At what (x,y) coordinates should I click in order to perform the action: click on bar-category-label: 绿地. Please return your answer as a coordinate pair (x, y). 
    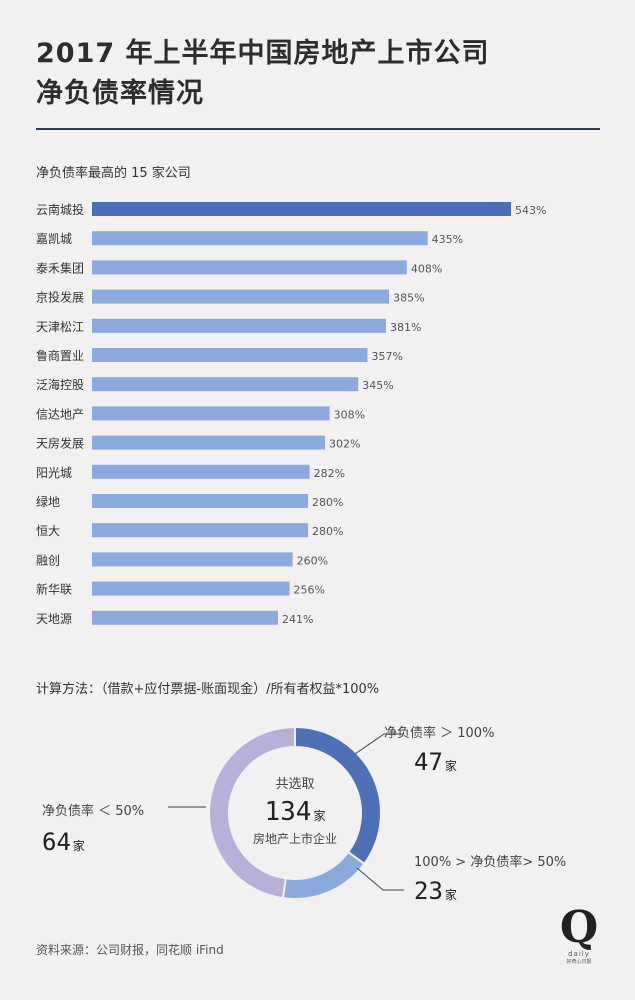
    Looking at the image, I should click on (48, 501).